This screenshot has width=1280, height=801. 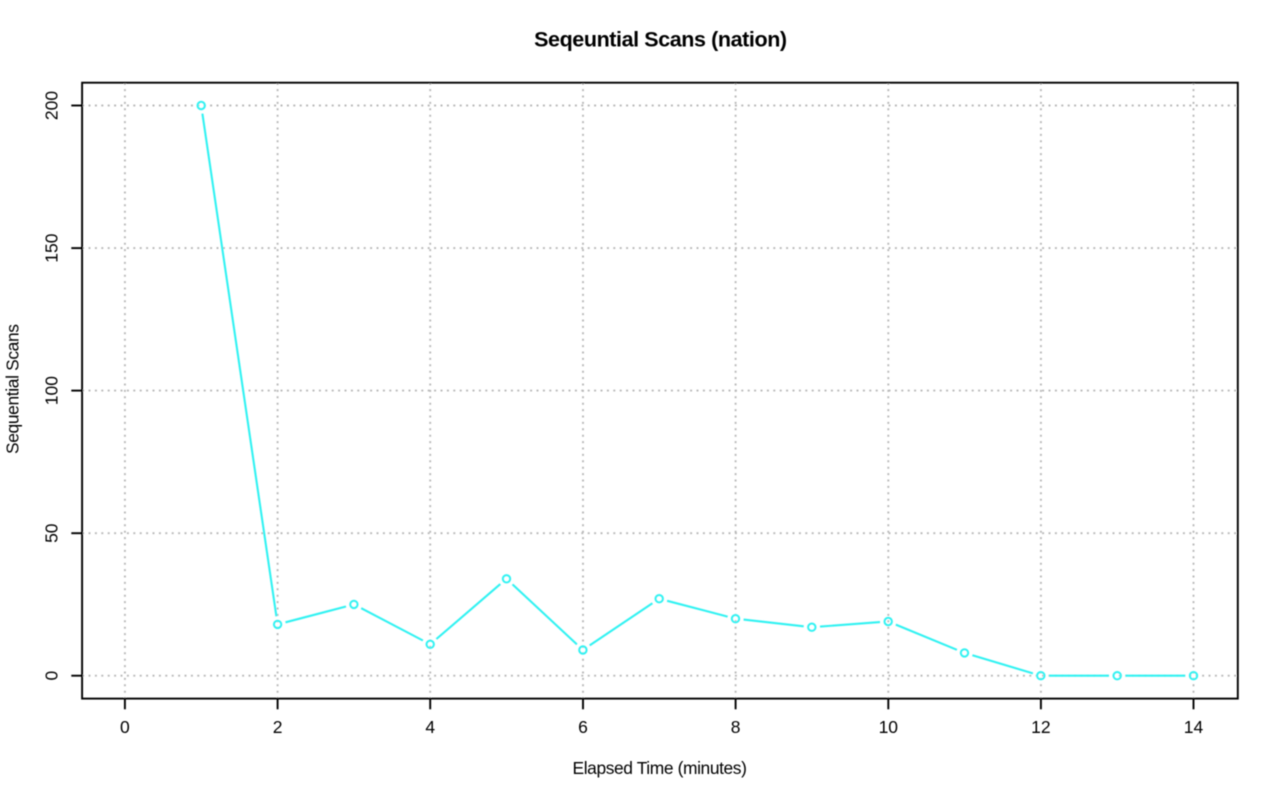 I want to click on svg-text: 6, so click(x=583, y=727).